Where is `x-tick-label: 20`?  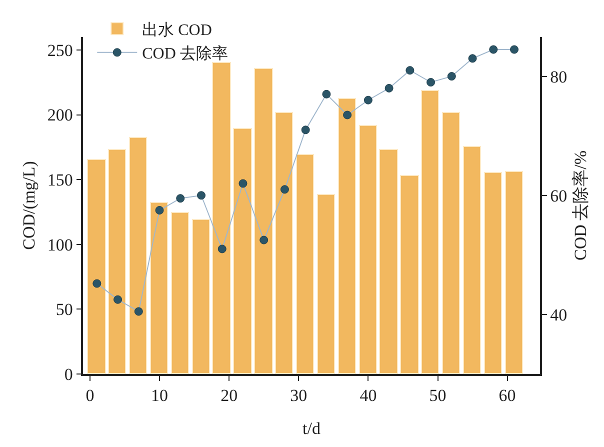 x-tick-label: 20 is located at coordinates (229, 396).